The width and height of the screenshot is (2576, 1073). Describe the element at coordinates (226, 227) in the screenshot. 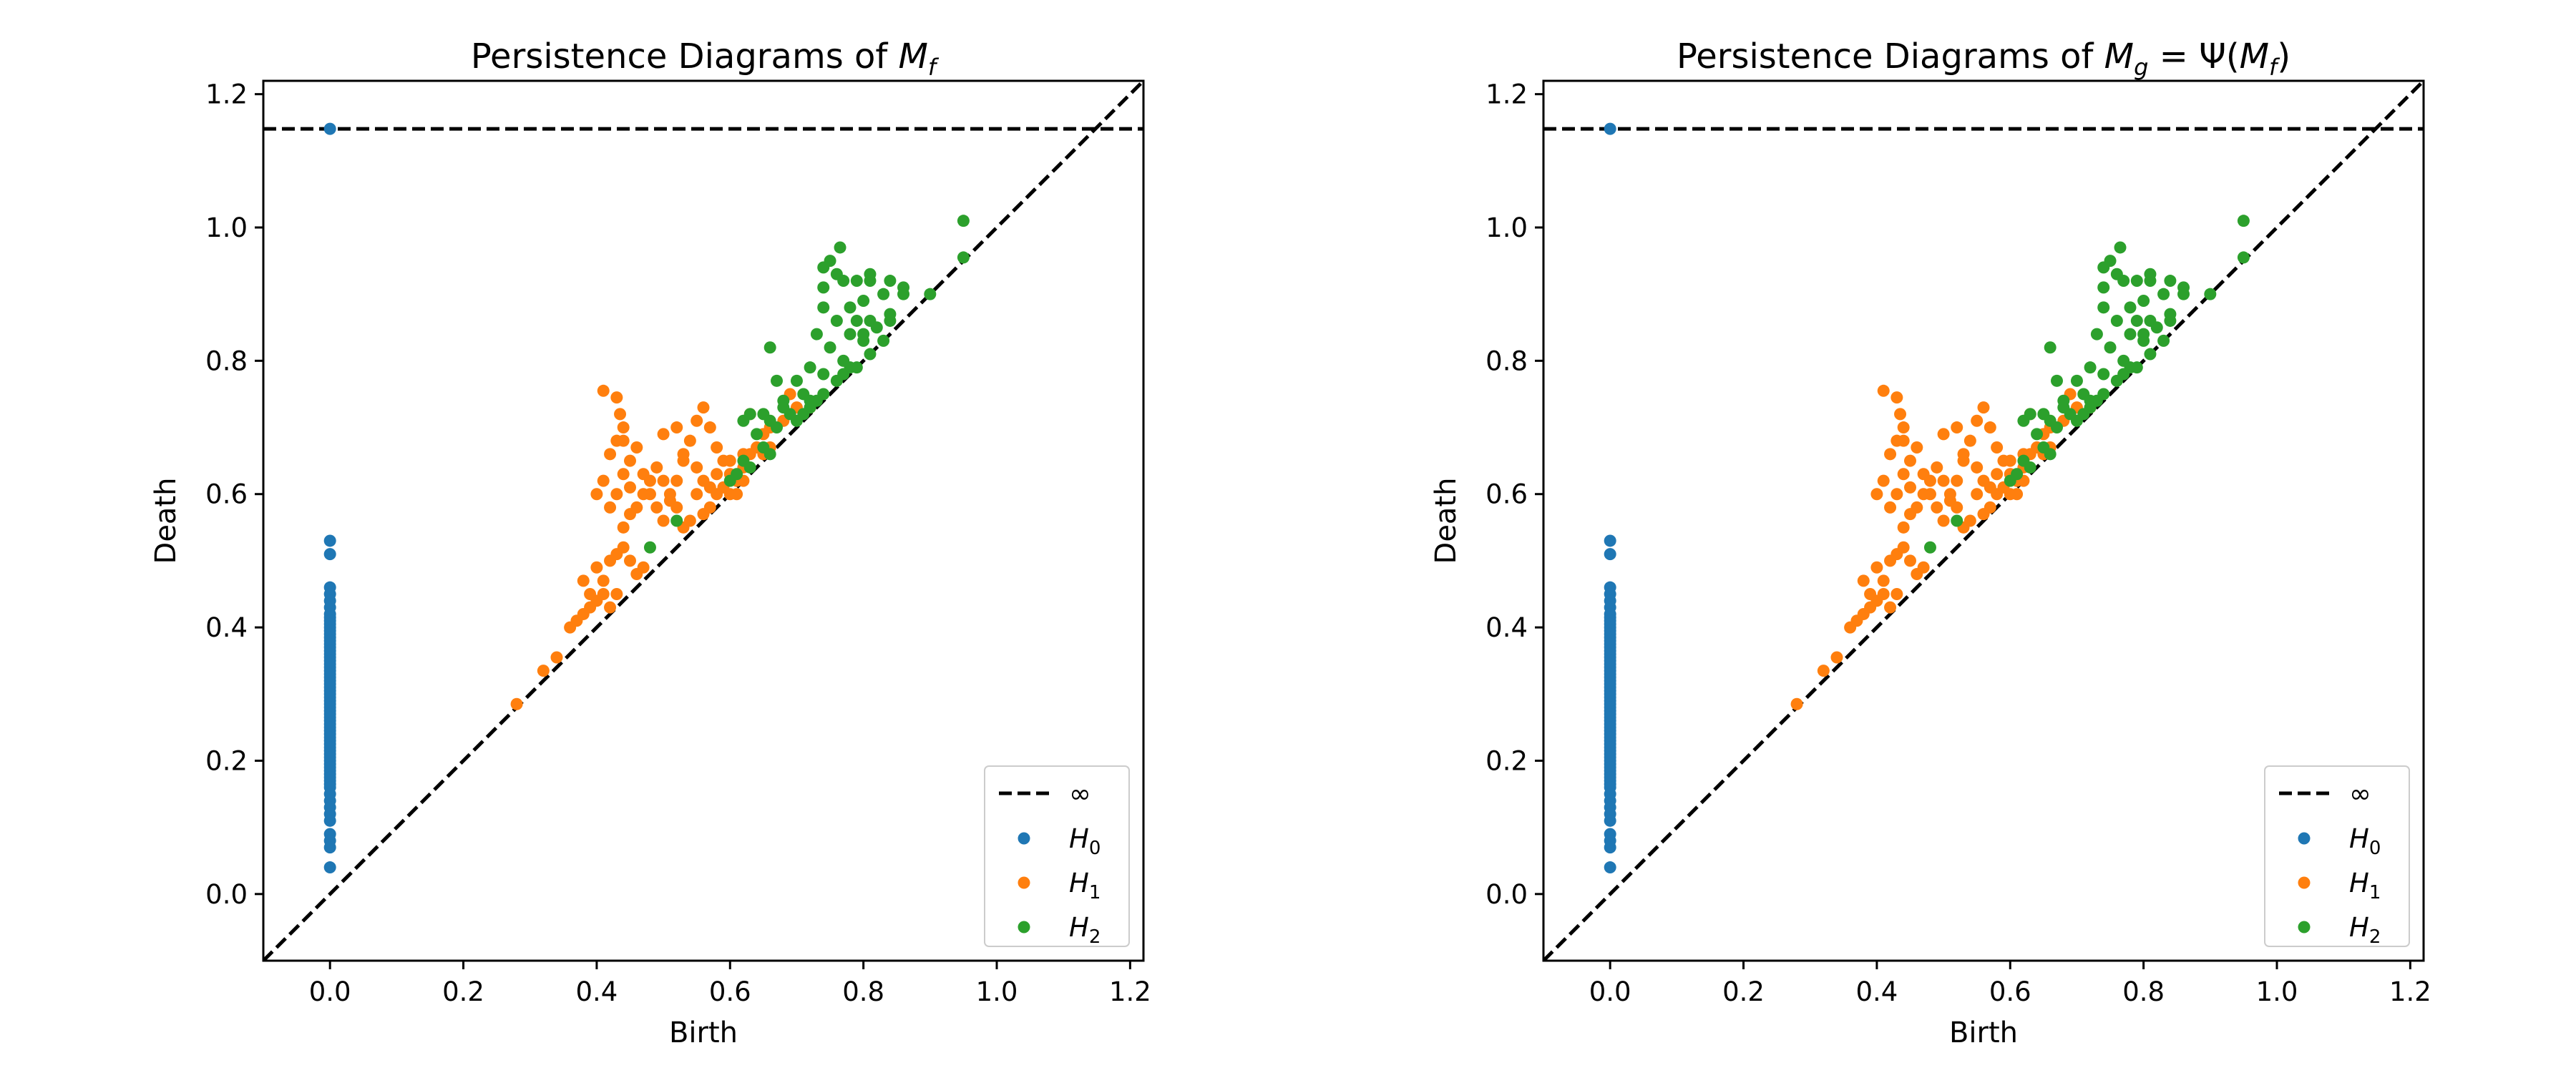

I see `y-tick-label: 1.0` at that location.